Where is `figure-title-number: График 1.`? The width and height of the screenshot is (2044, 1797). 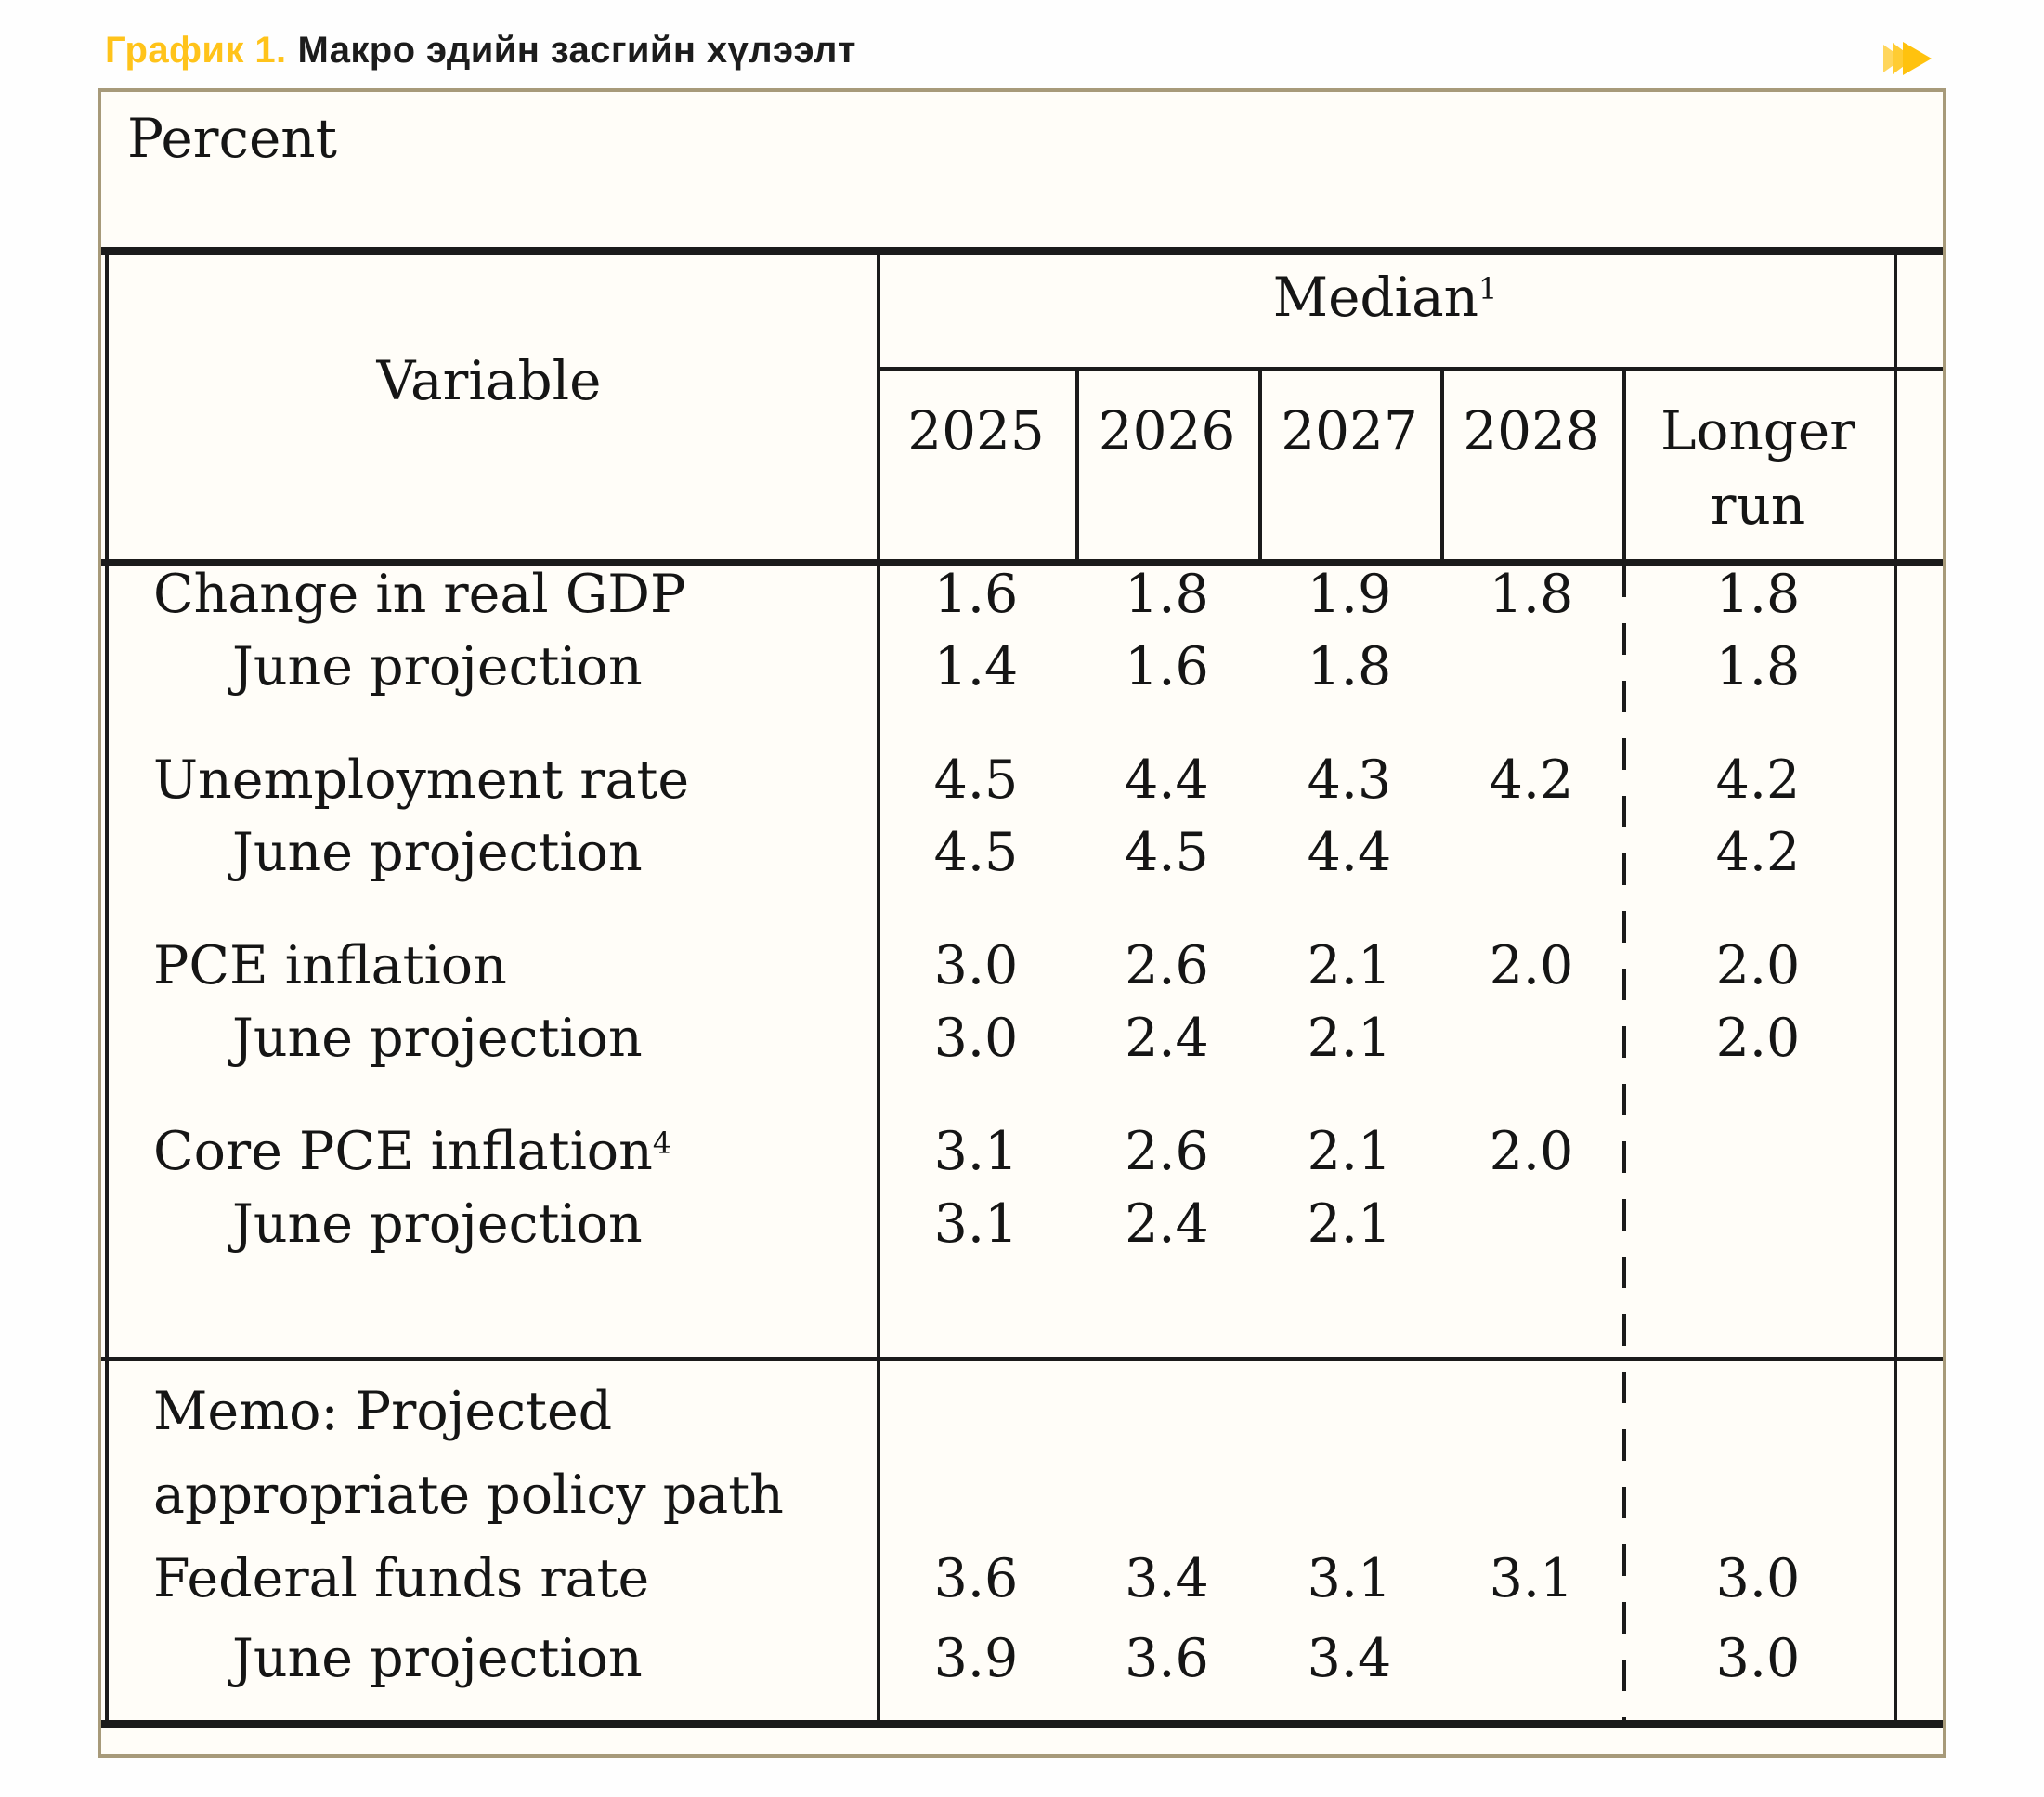 figure-title-number: График 1. is located at coordinates (196, 50).